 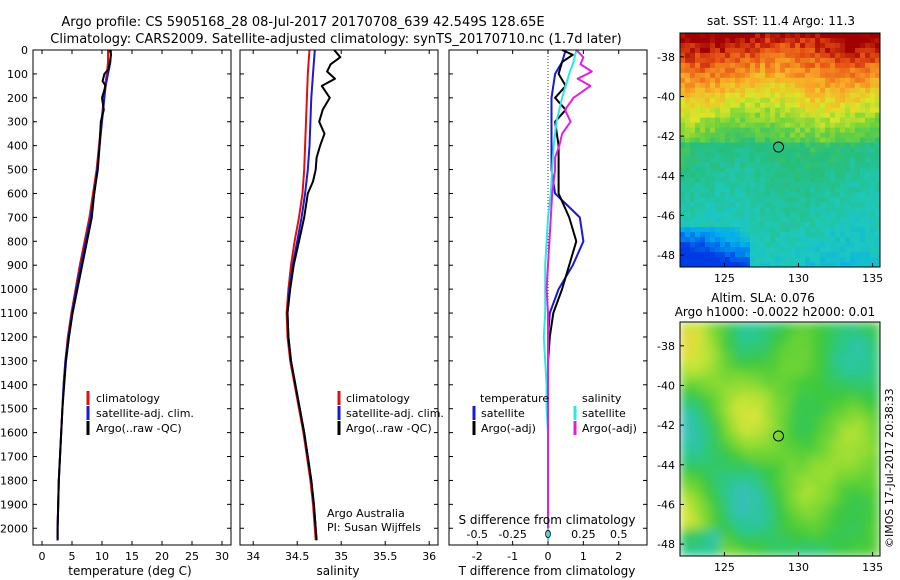 What do you see at coordinates (385, 556) in the screenshot?
I see `x-tick-label: 35.5` at bounding box center [385, 556].